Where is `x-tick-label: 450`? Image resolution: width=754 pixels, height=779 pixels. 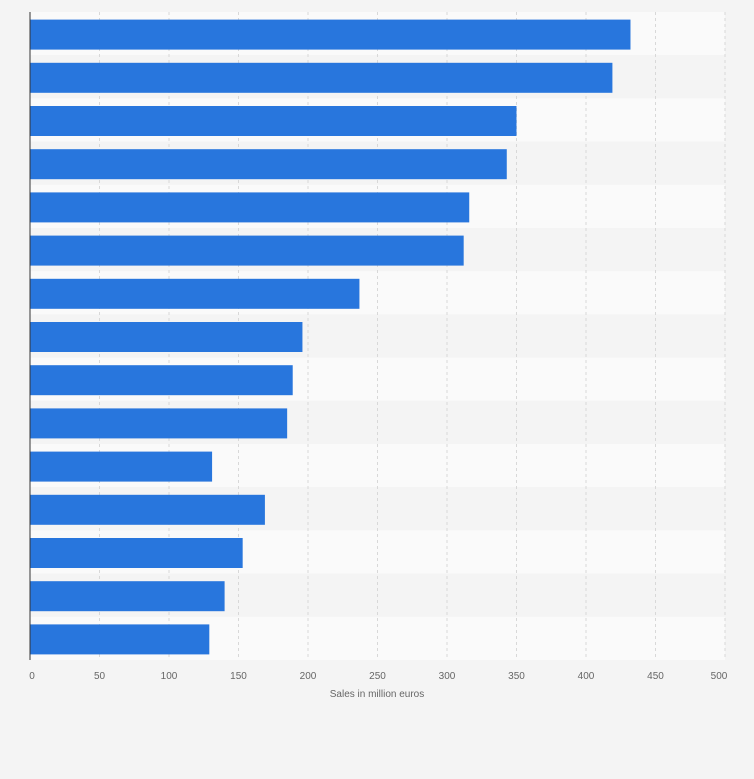 x-tick-label: 450 is located at coordinates (655, 676).